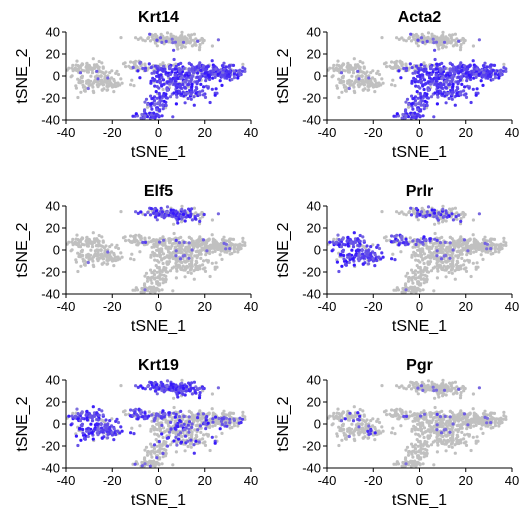 This screenshot has width=524, height=524. I want to click on x-axis-label: tSNE_1, so click(158, 326).